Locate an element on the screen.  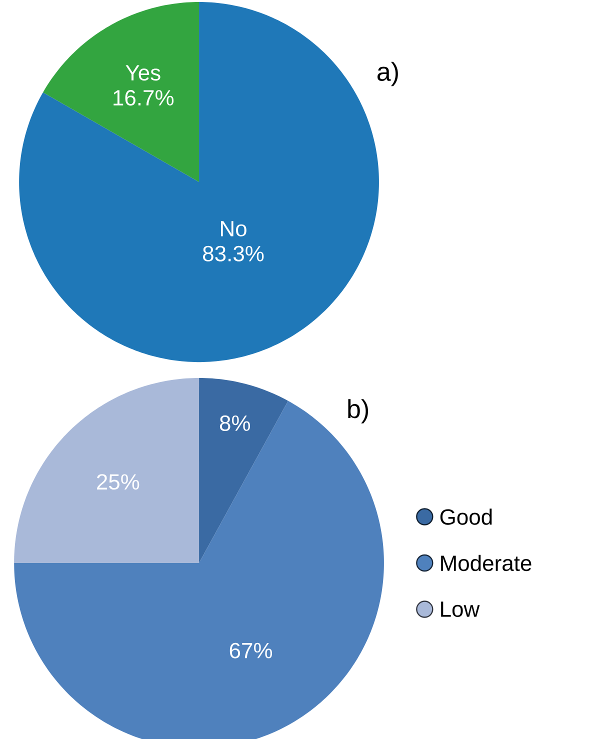
data-label: 83.3% is located at coordinates (233, 254).